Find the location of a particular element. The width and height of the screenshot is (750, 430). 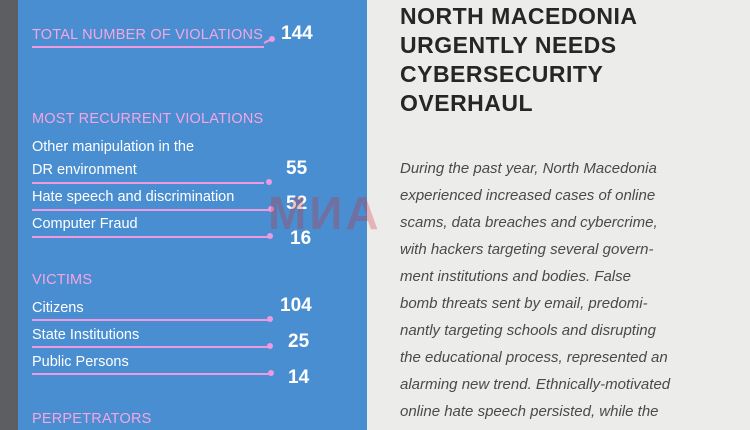

body-line: experienced increased cases of online is located at coordinates (528, 195).